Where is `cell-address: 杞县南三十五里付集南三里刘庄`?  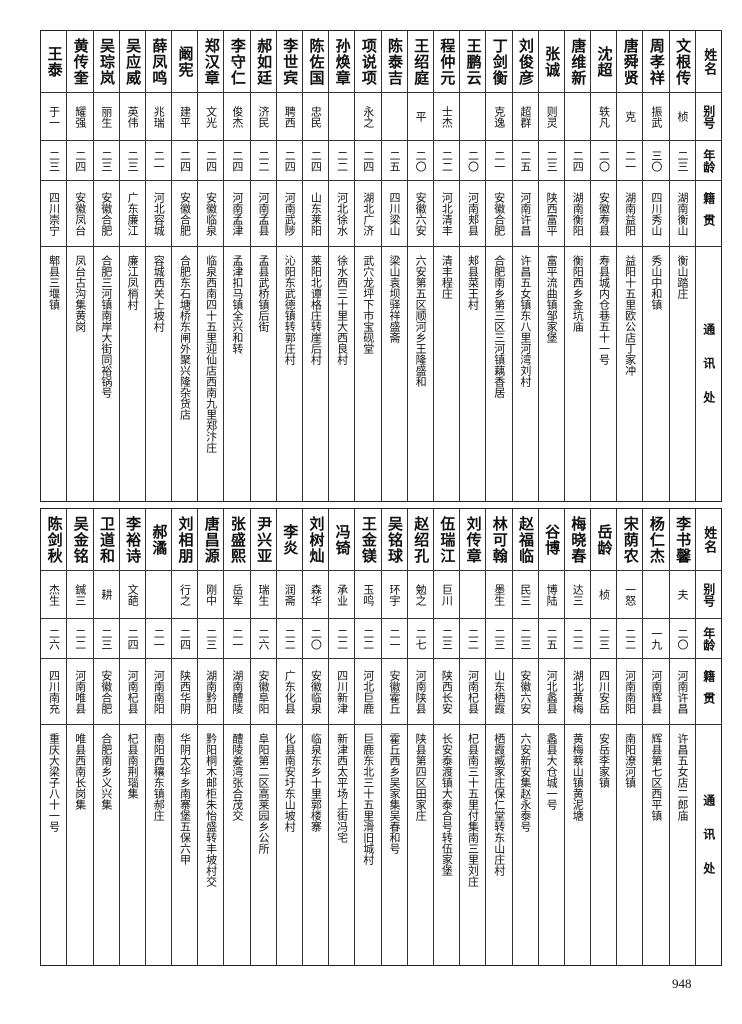 cell-address: 杞县南三十五里付集南三里刘庄 is located at coordinates (473, 810).